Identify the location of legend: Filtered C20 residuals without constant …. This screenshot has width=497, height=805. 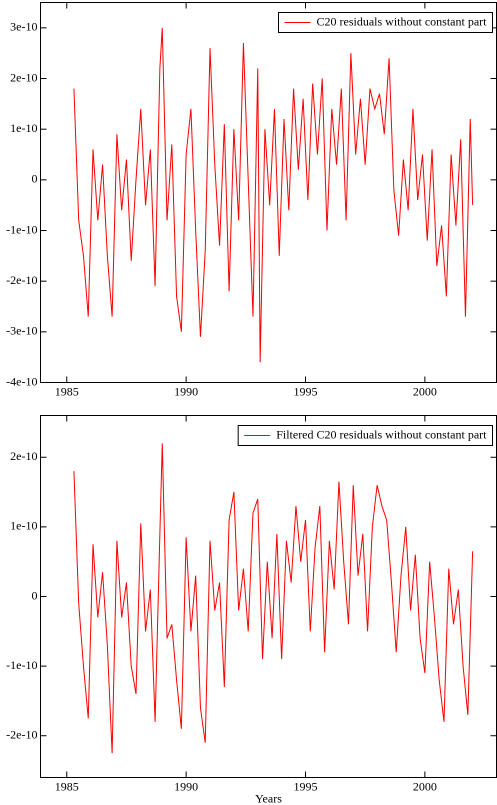
(365, 435).